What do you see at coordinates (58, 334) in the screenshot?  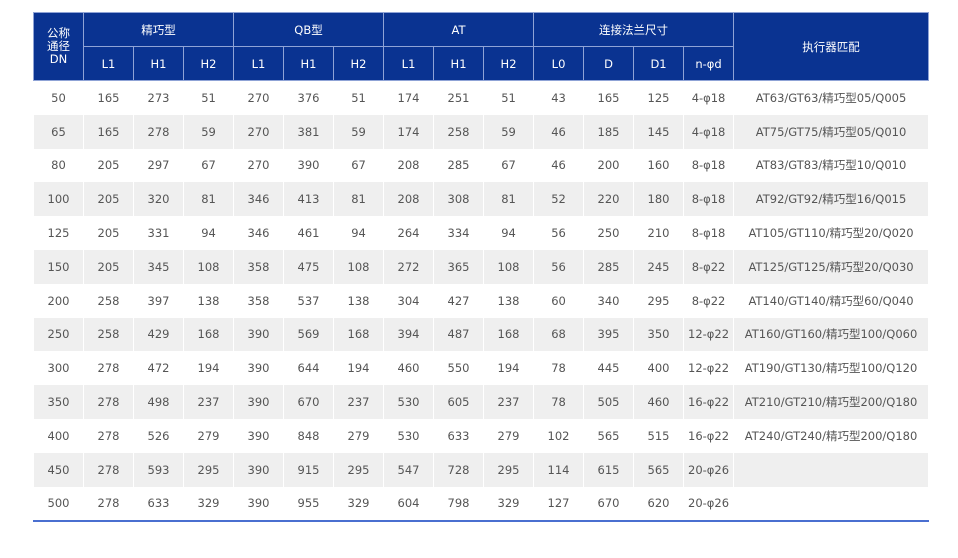 I see `cell-dn: 250` at bounding box center [58, 334].